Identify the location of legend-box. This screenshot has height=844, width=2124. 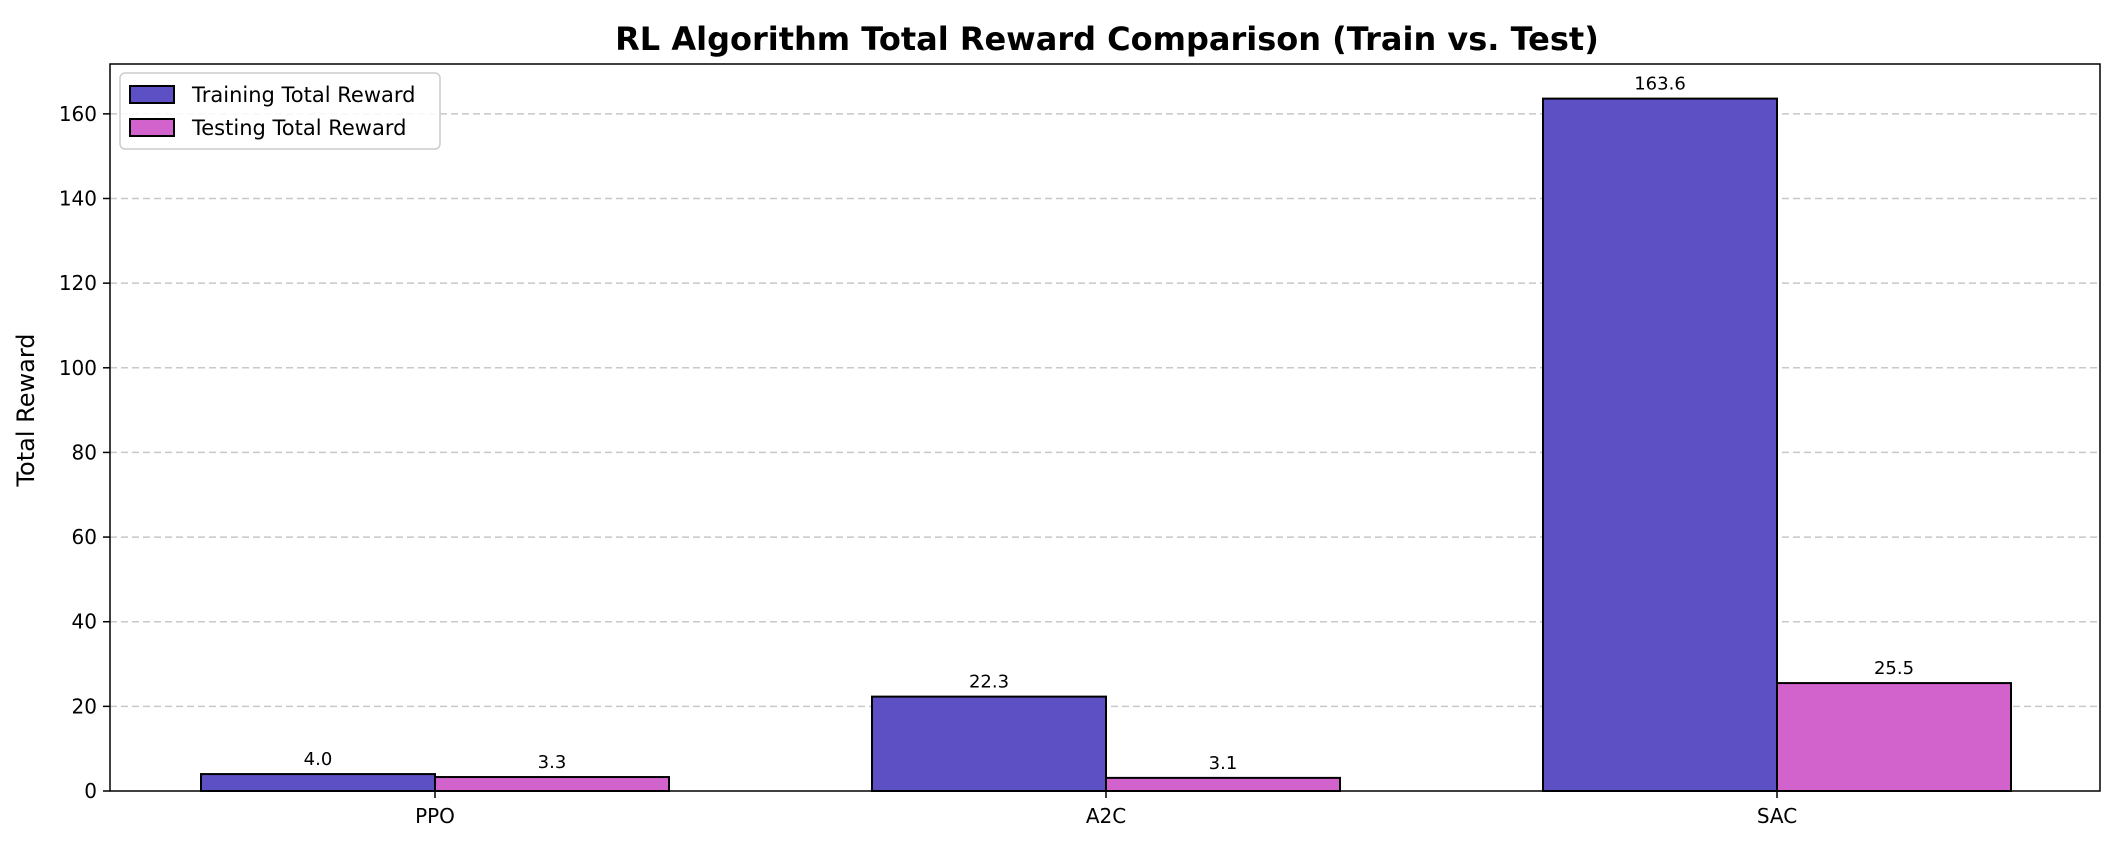
(280, 111).